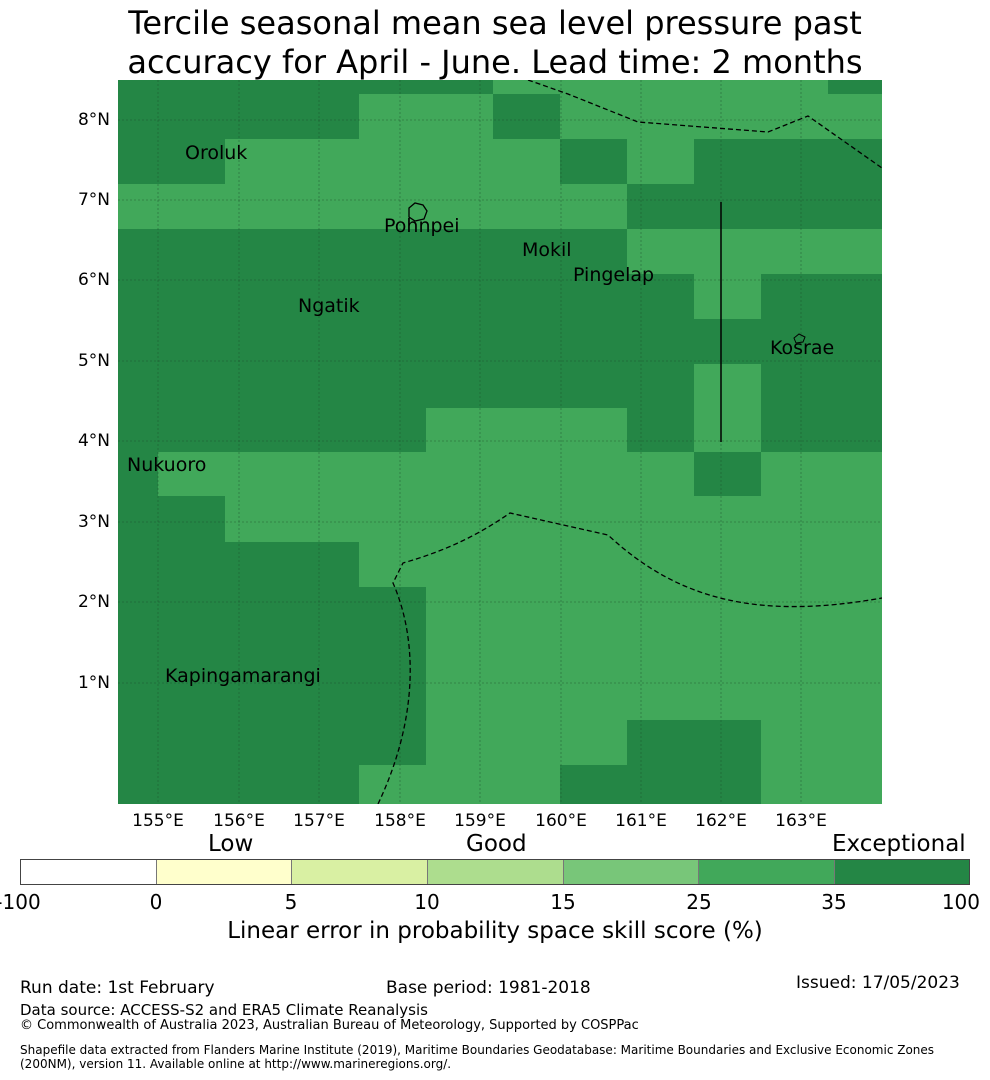 The image size is (990, 1080). What do you see at coordinates (496, 844) in the screenshot?
I see `category-good: Good` at bounding box center [496, 844].